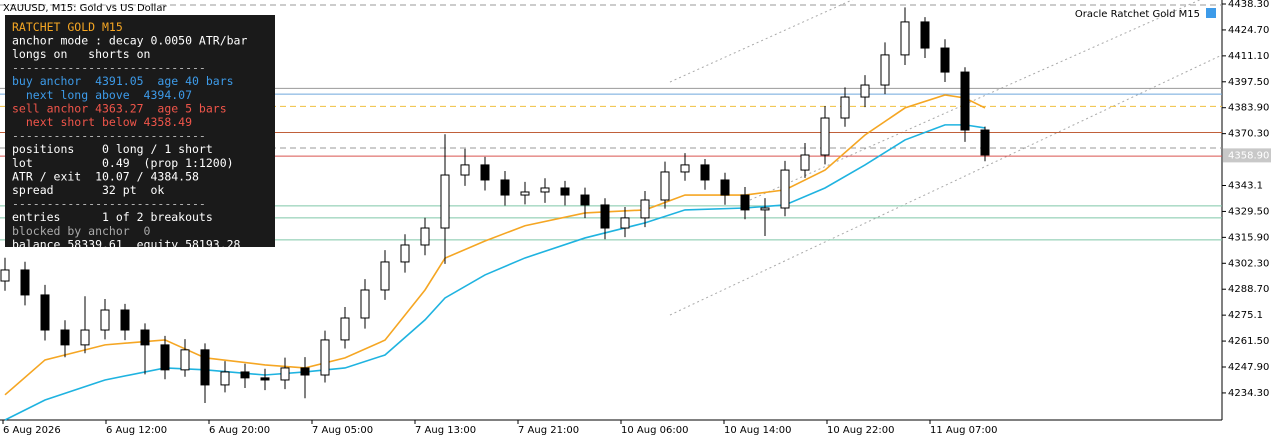 This screenshot has width=1280, height=438. I want to click on panel-background, so click(140, 131).